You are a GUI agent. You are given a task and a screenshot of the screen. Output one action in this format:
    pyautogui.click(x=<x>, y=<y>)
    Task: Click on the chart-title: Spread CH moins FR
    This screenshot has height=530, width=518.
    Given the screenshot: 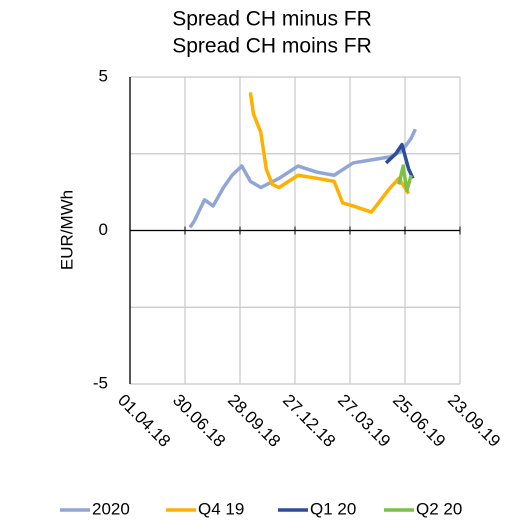 What is the action you would take?
    pyautogui.click(x=272, y=46)
    